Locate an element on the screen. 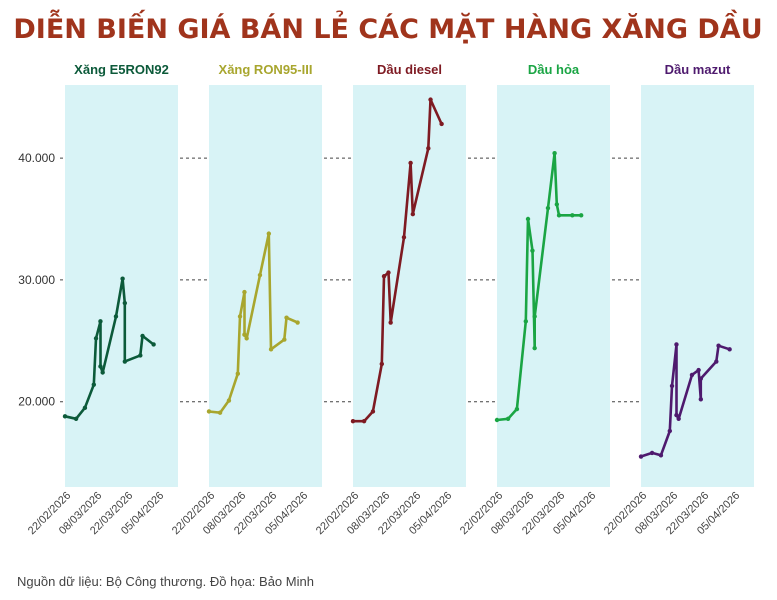 This screenshot has width=777, height=600. panel-title: Xăng RON95-III is located at coordinates (266, 69).